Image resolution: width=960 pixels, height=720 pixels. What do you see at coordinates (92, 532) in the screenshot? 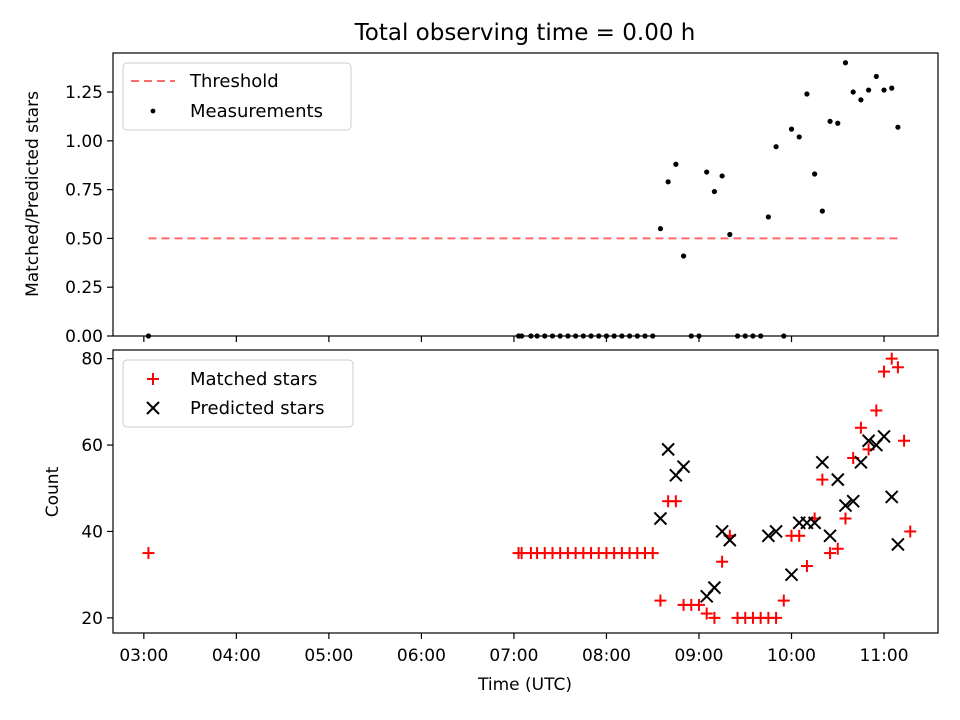
I see `y-tick-label: 40` at bounding box center [92, 532].